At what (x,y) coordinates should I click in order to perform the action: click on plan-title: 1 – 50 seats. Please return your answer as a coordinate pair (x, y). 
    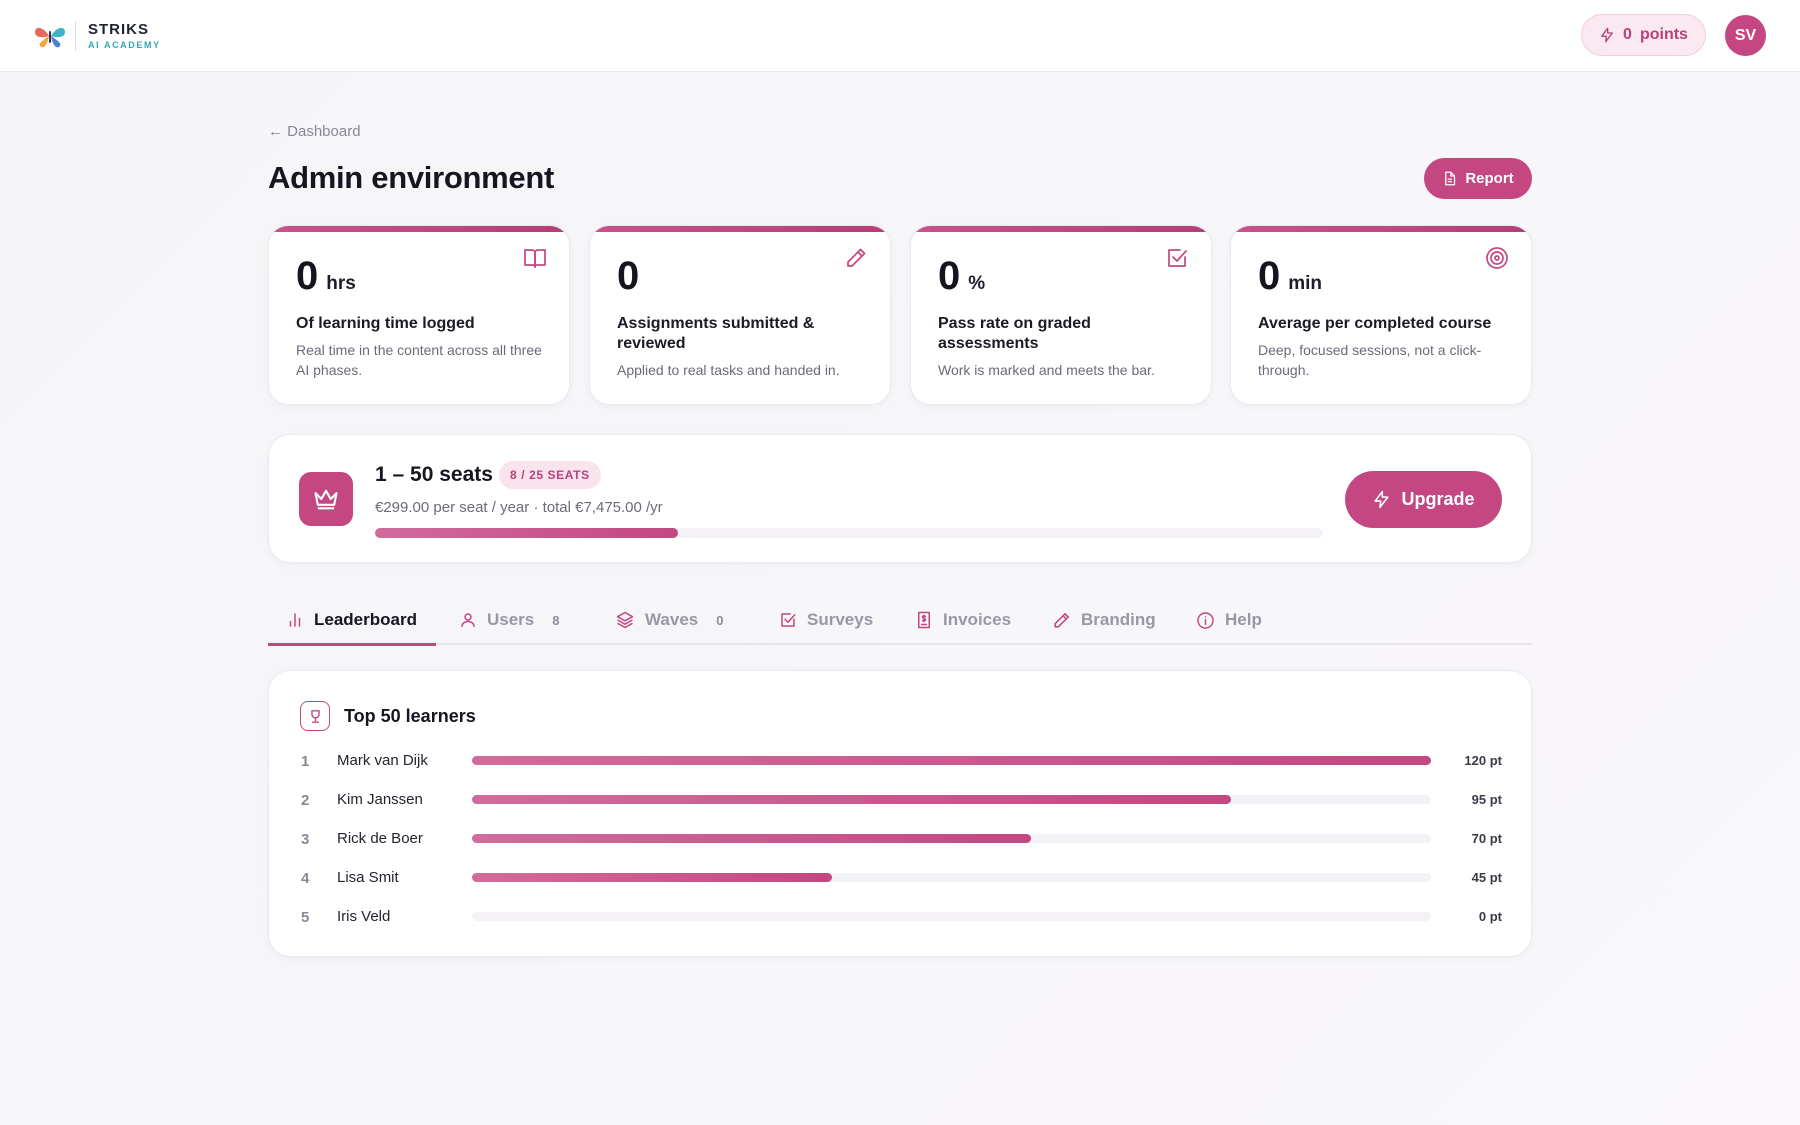
    Looking at the image, I should click on (434, 474).